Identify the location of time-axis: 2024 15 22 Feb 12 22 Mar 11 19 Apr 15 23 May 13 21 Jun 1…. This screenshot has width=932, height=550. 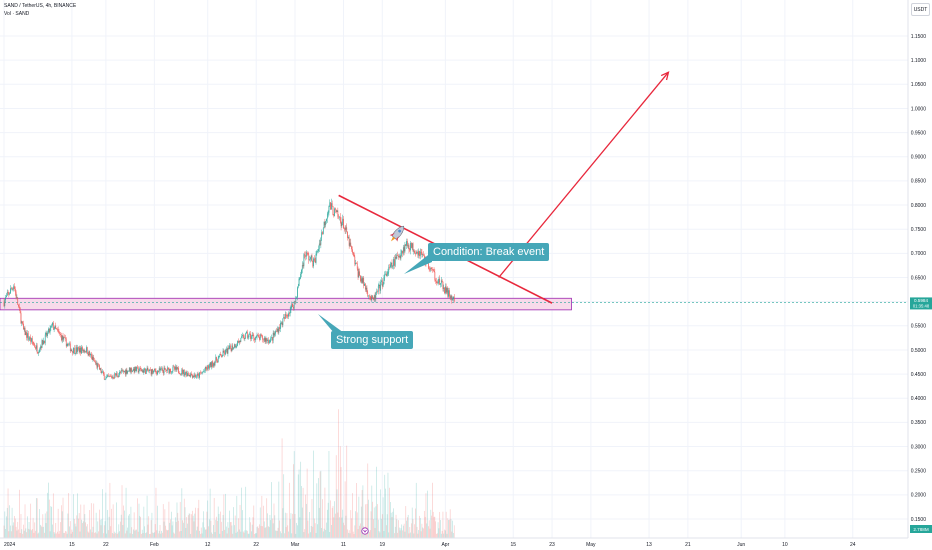
(454, 542).